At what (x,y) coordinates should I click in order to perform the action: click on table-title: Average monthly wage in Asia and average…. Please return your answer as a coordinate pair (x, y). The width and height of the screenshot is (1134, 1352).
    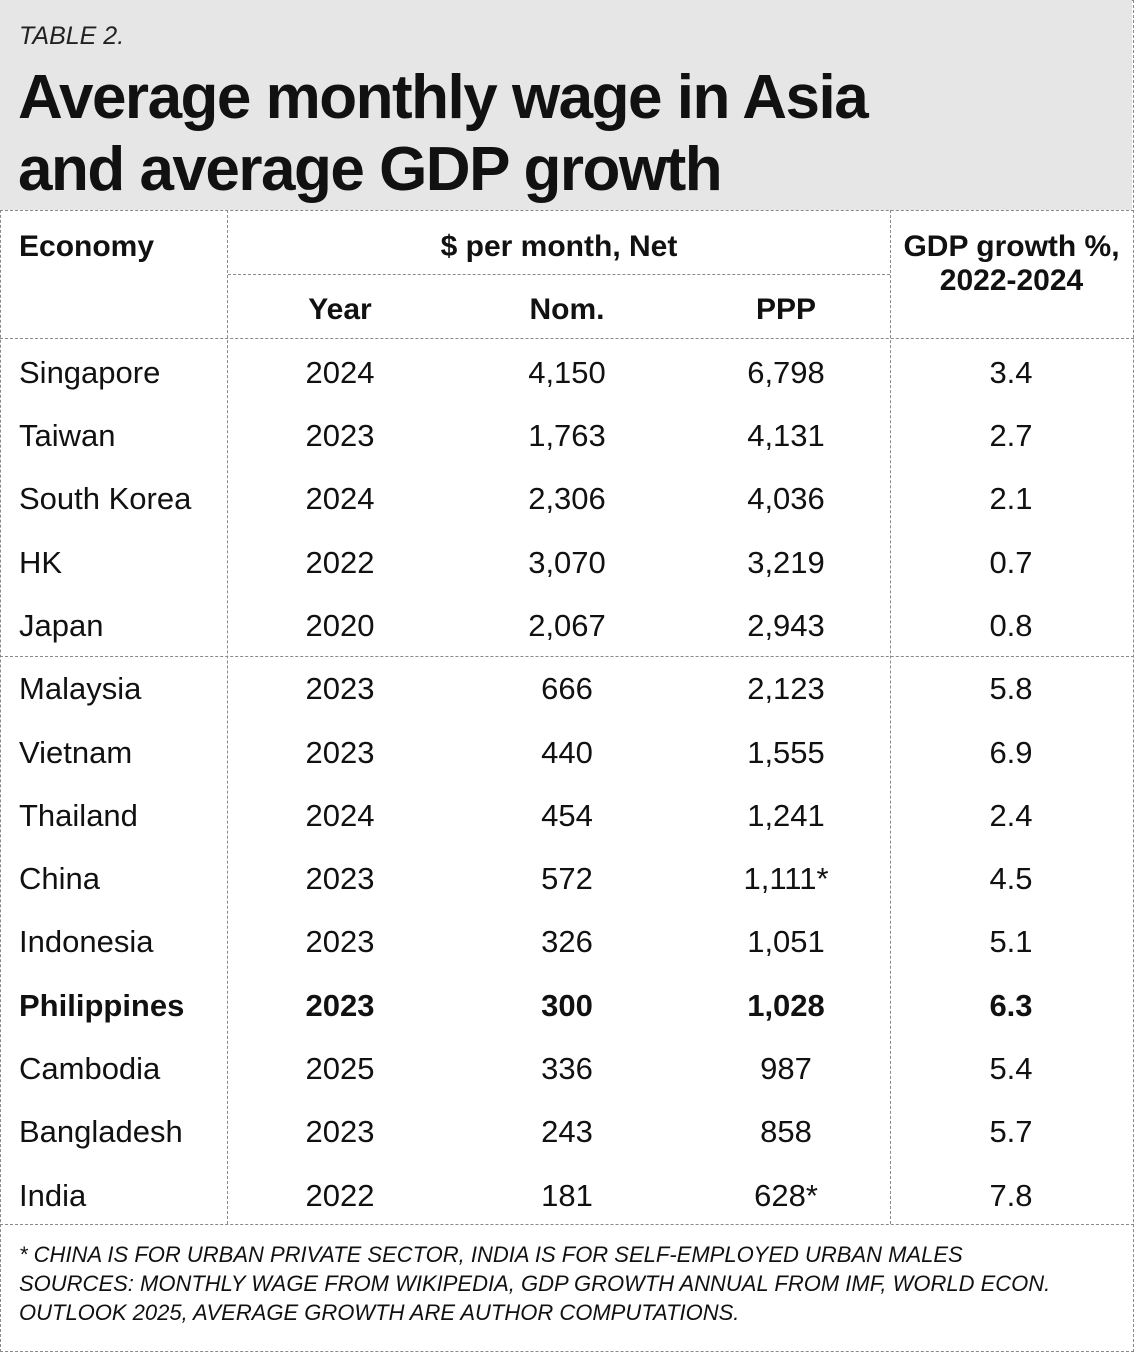
    Looking at the image, I should click on (443, 134).